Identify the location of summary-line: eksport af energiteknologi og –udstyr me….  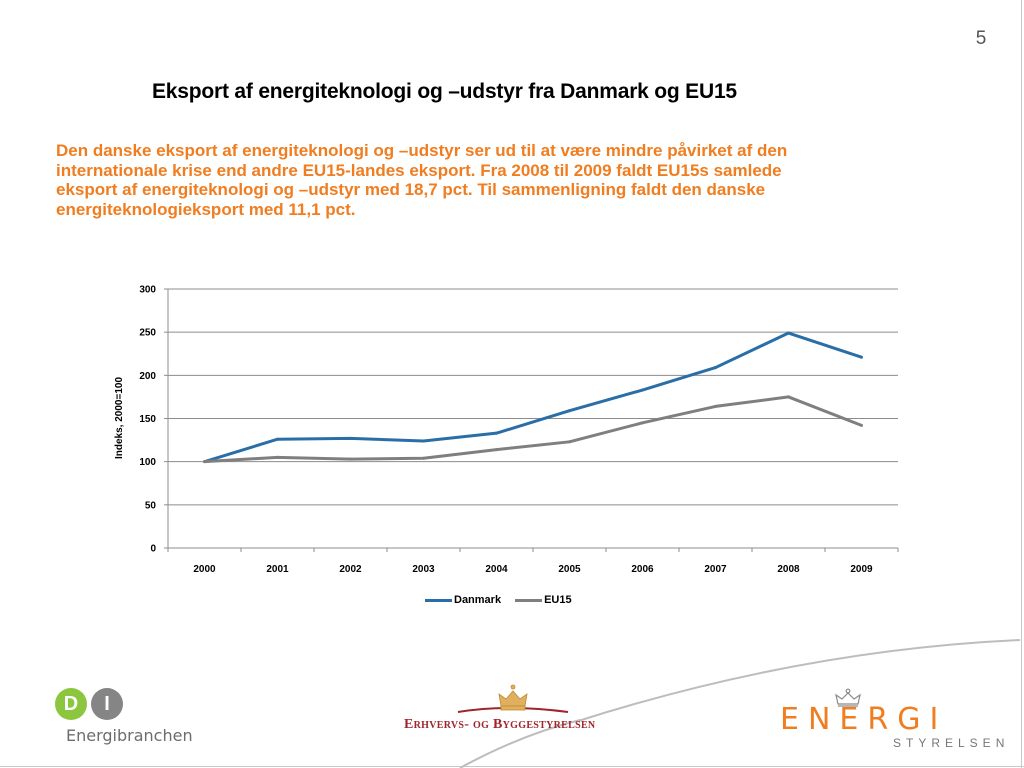
(411, 189).